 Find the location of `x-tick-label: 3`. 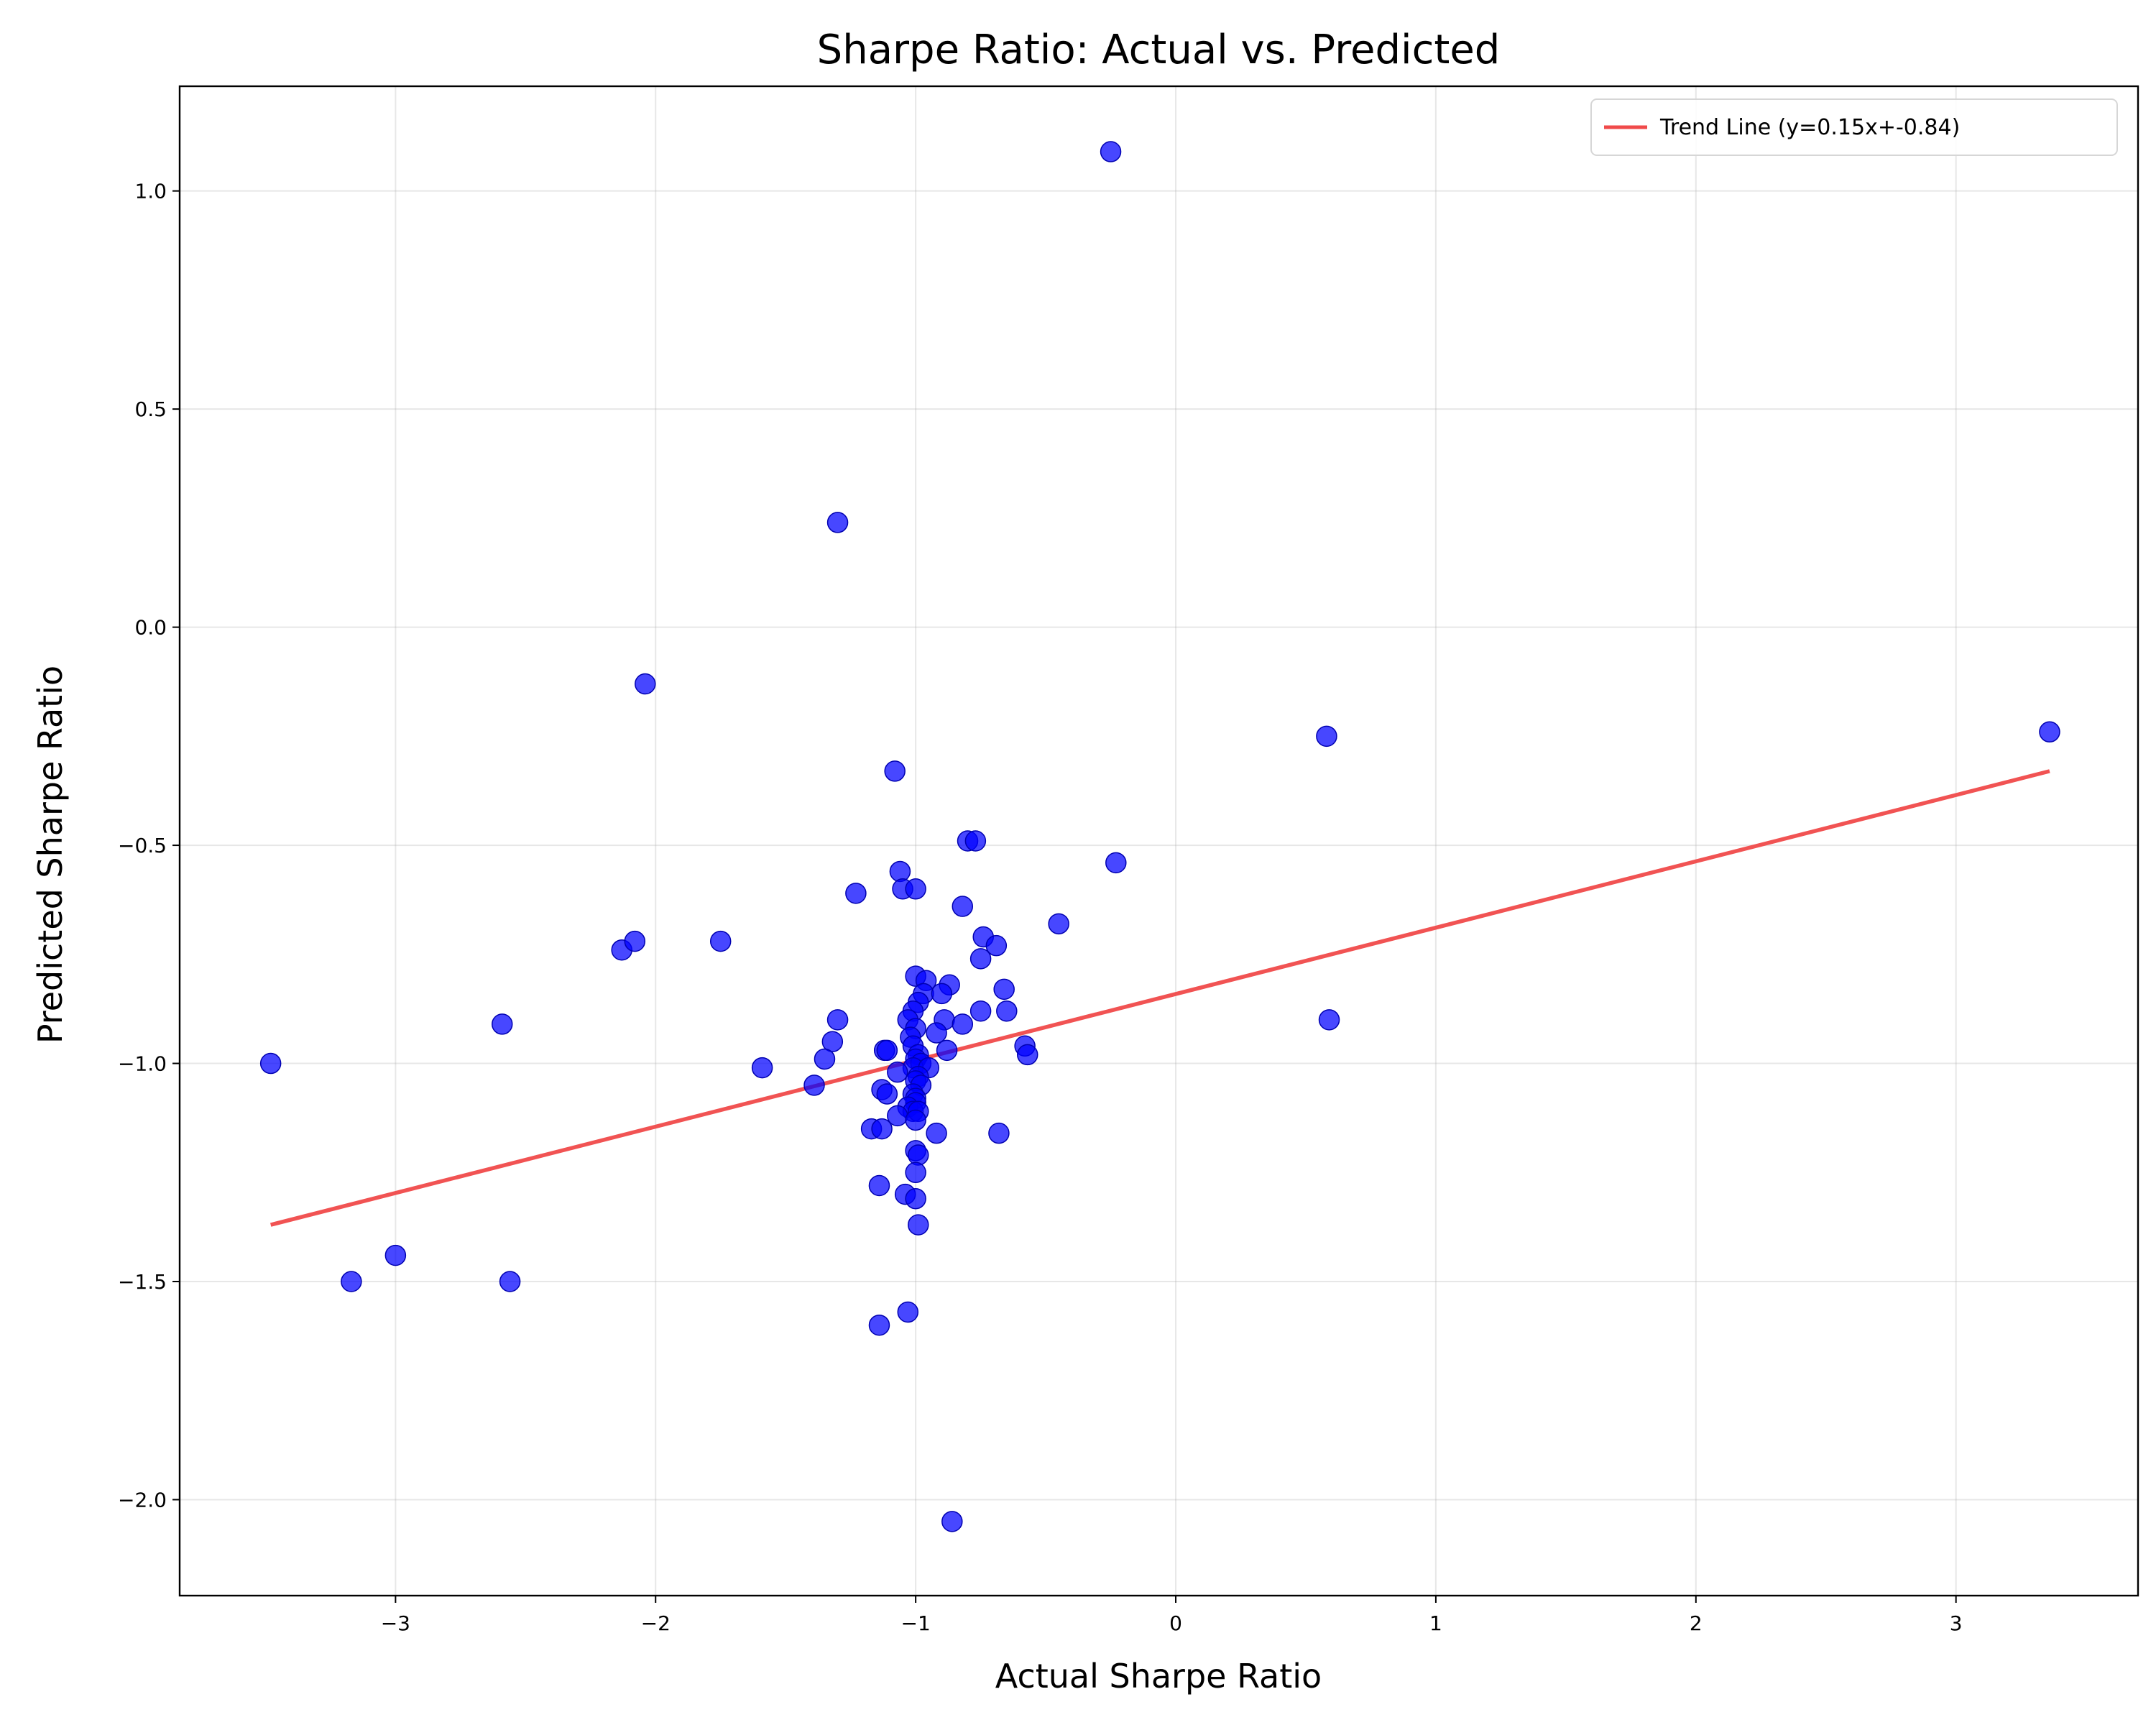

x-tick-label: 3 is located at coordinates (1957, 1623).